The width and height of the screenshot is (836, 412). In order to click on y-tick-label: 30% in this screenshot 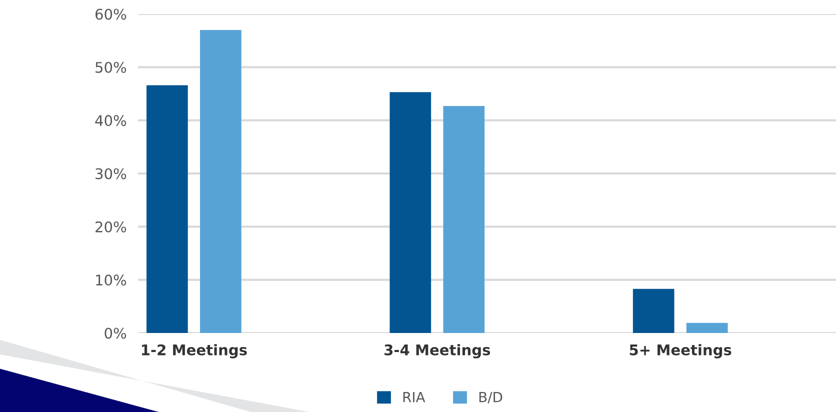, I will do `click(111, 174)`.